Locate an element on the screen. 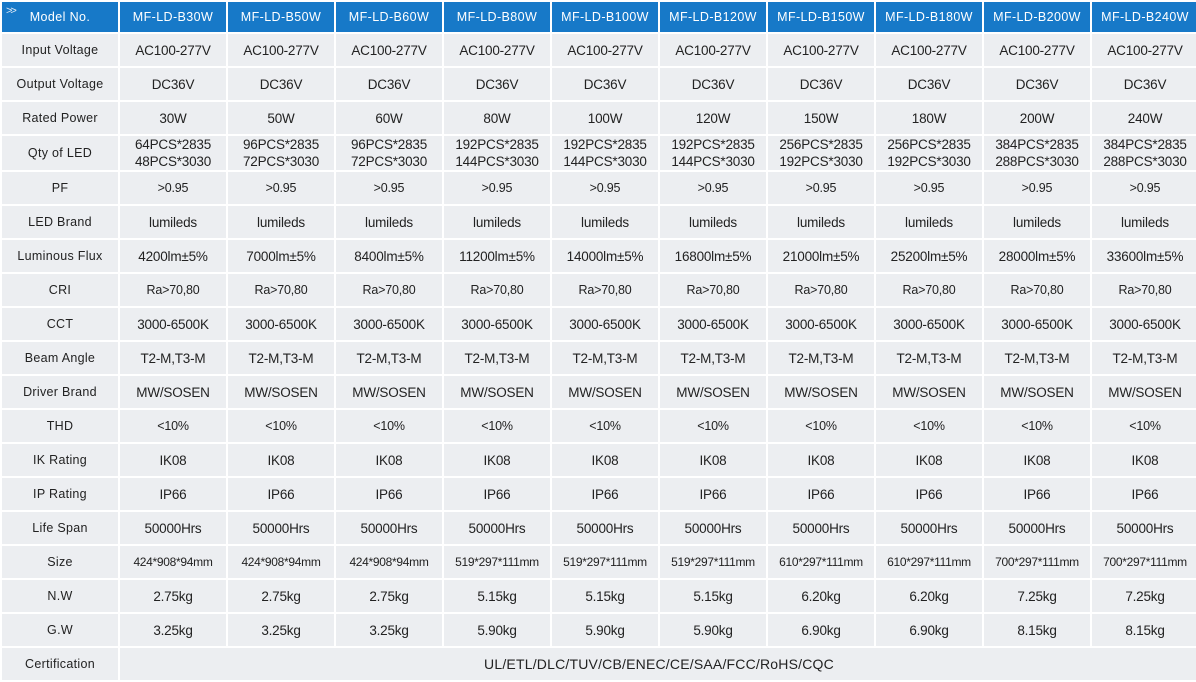 This screenshot has width=1196, height=682. model-header-mf-ld-b60w: MF-LD-B60W is located at coordinates (389, 17).